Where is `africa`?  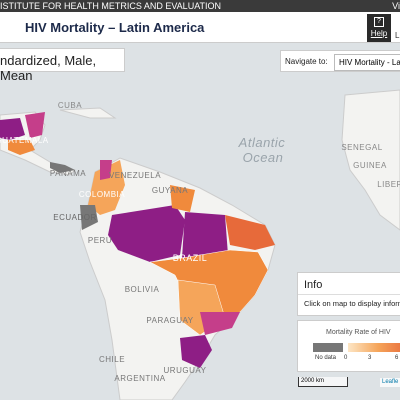 africa is located at coordinates (370, 160).